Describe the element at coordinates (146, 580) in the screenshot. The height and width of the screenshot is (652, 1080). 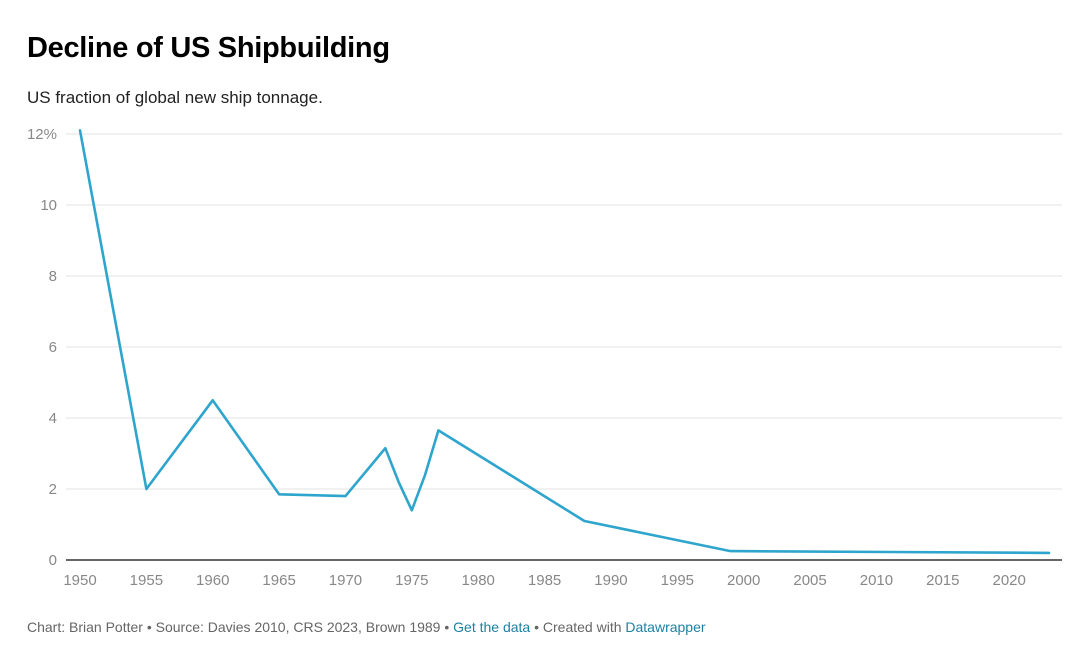
I see `x-tick-label: 1955` at that location.